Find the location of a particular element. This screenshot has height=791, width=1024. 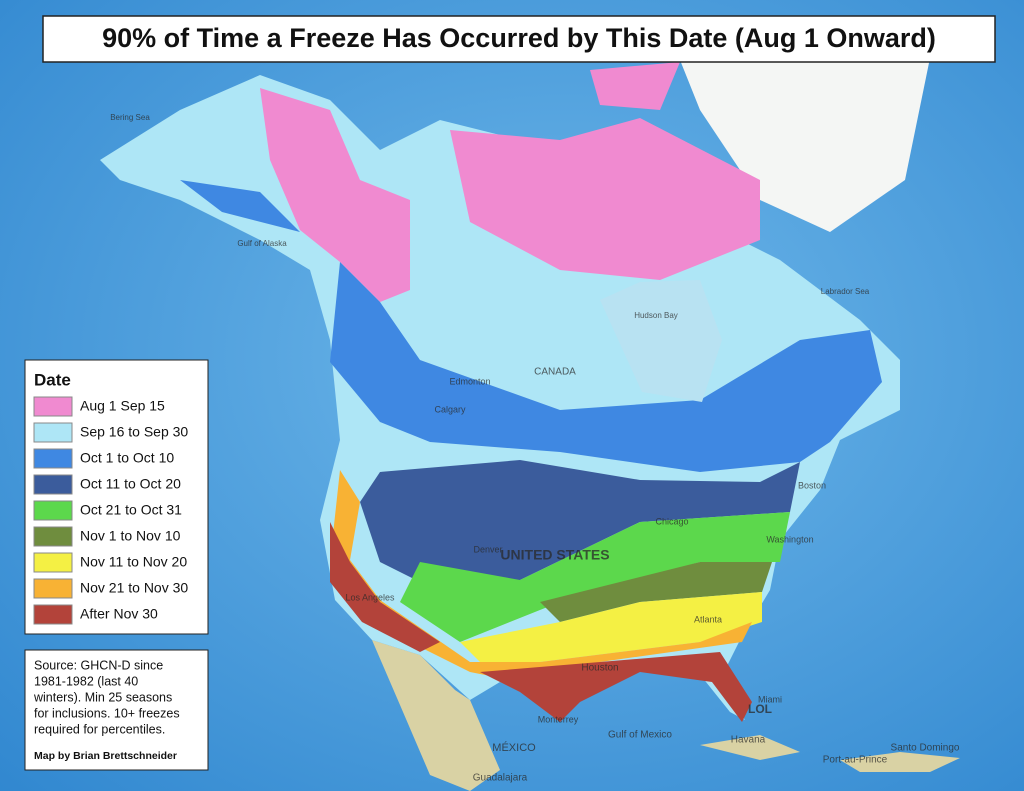

legend-label: Oct 1 to Oct 10 is located at coordinates (127, 458).